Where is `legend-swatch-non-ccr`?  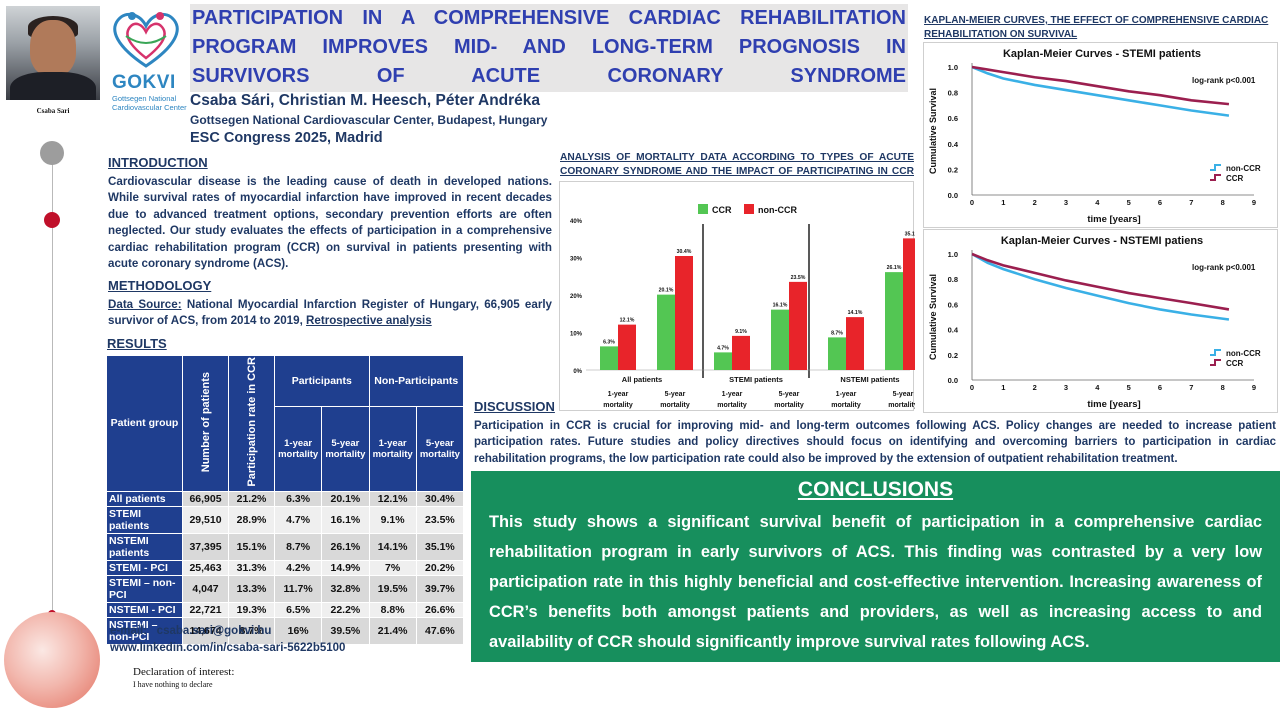
legend-swatch-non-ccr is located at coordinates (1215, 167).